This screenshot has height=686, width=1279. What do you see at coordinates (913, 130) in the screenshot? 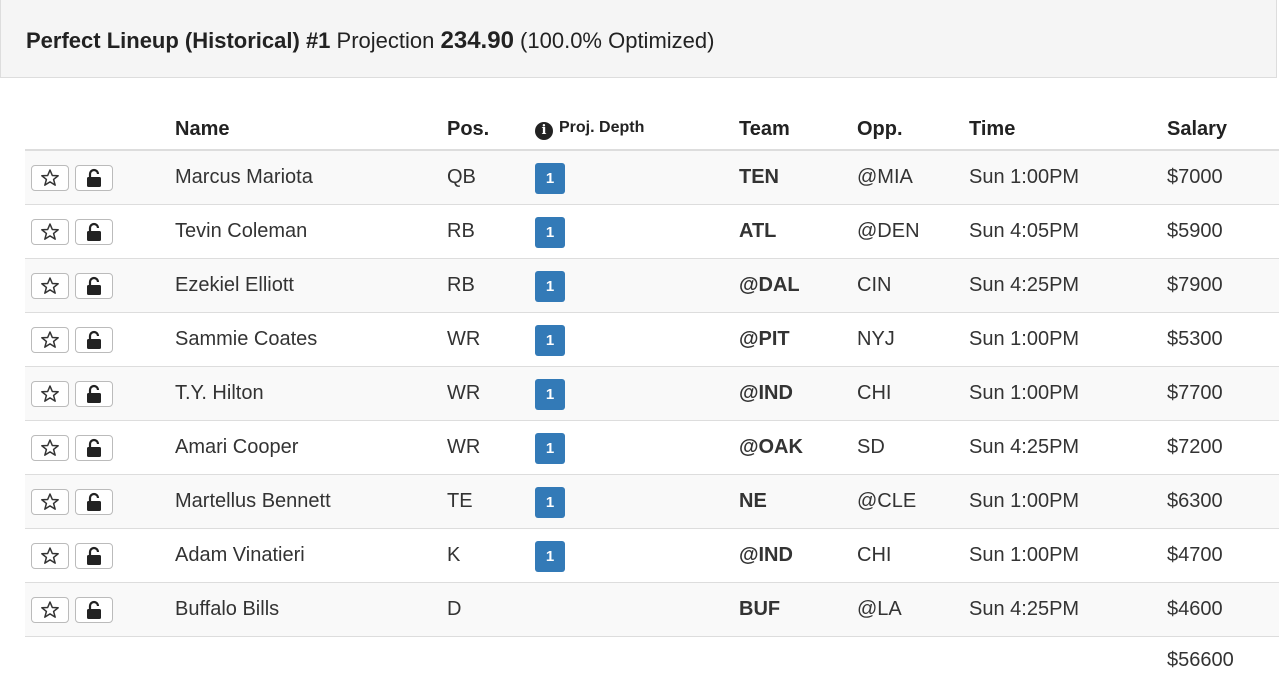
I see `opp-header: Opp.` at bounding box center [913, 130].